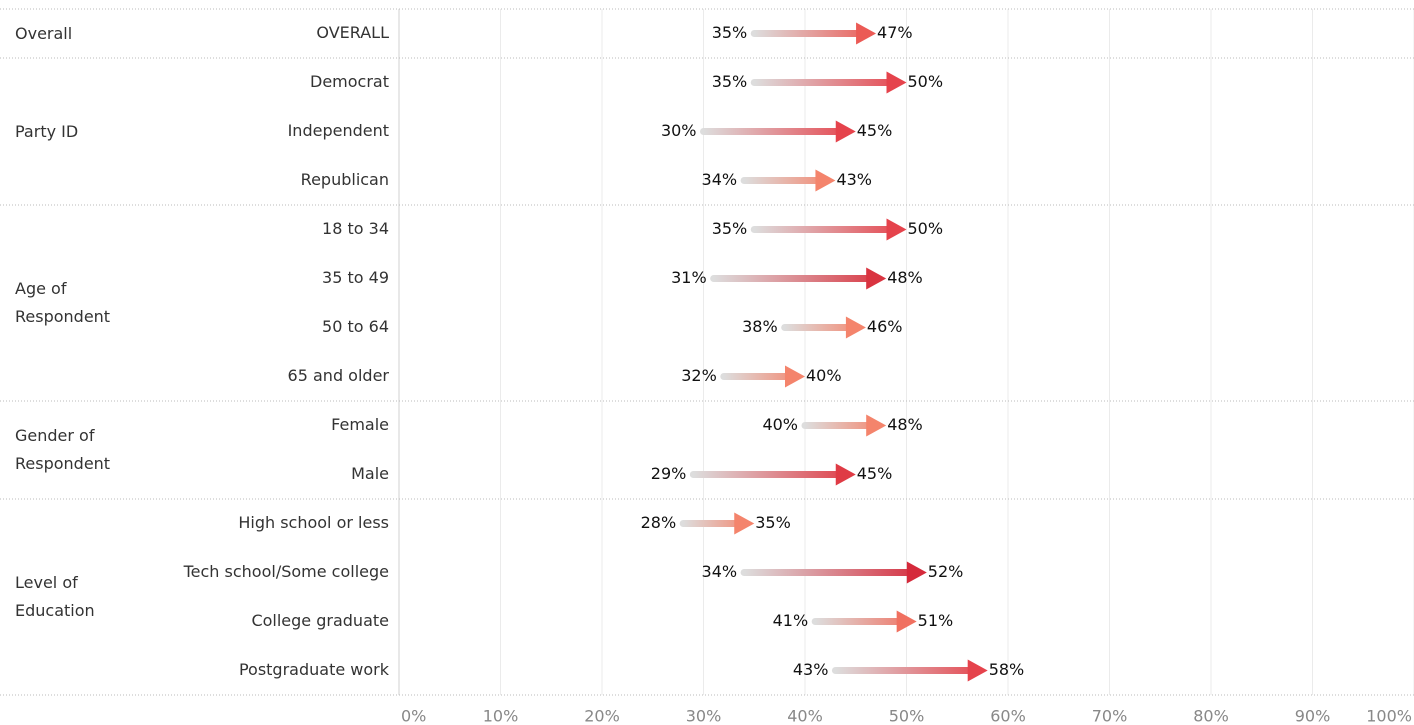  What do you see at coordinates (946, 571) in the screenshot?
I see `end-label: 52%` at bounding box center [946, 571].